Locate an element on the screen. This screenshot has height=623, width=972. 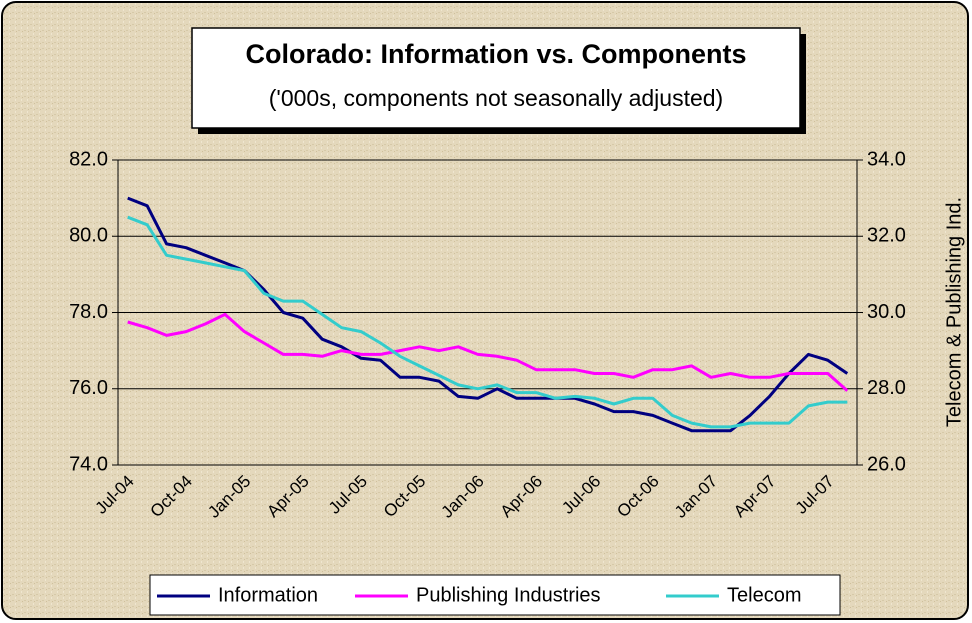
legend-label: Publishing Industries is located at coordinates (508, 595).